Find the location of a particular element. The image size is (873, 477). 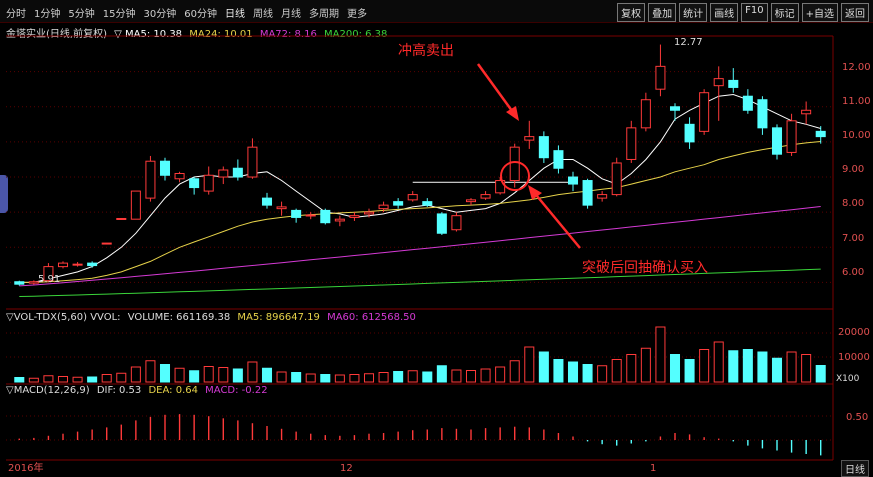

tab-15min: 15分钟 is located at coordinates (119, 14).